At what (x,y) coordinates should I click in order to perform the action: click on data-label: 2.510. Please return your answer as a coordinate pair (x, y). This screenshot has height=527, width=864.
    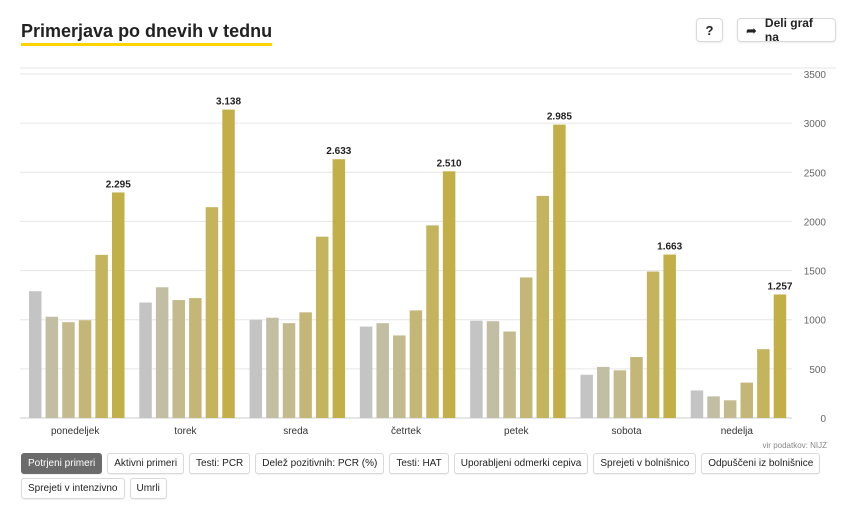
    Looking at the image, I should click on (449, 163).